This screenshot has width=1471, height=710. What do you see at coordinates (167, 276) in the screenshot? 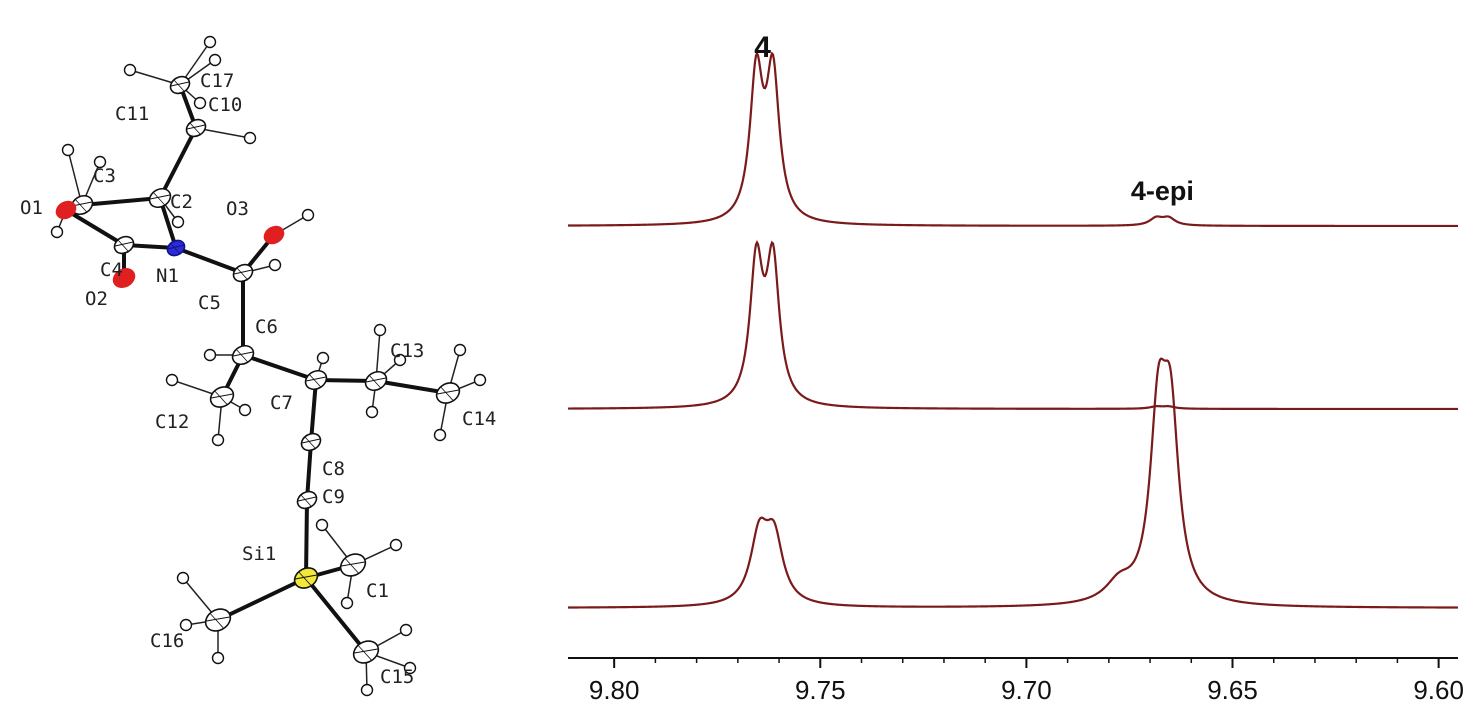
I see `atom-label-n1: N1` at bounding box center [167, 276].